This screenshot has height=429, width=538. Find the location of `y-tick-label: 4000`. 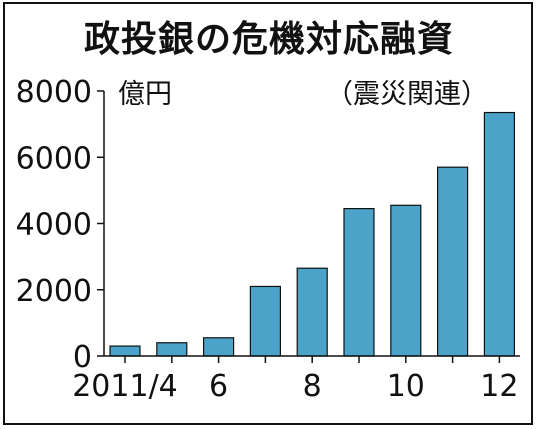

y-tick-label: 4000 is located at coordinates (54, 225).